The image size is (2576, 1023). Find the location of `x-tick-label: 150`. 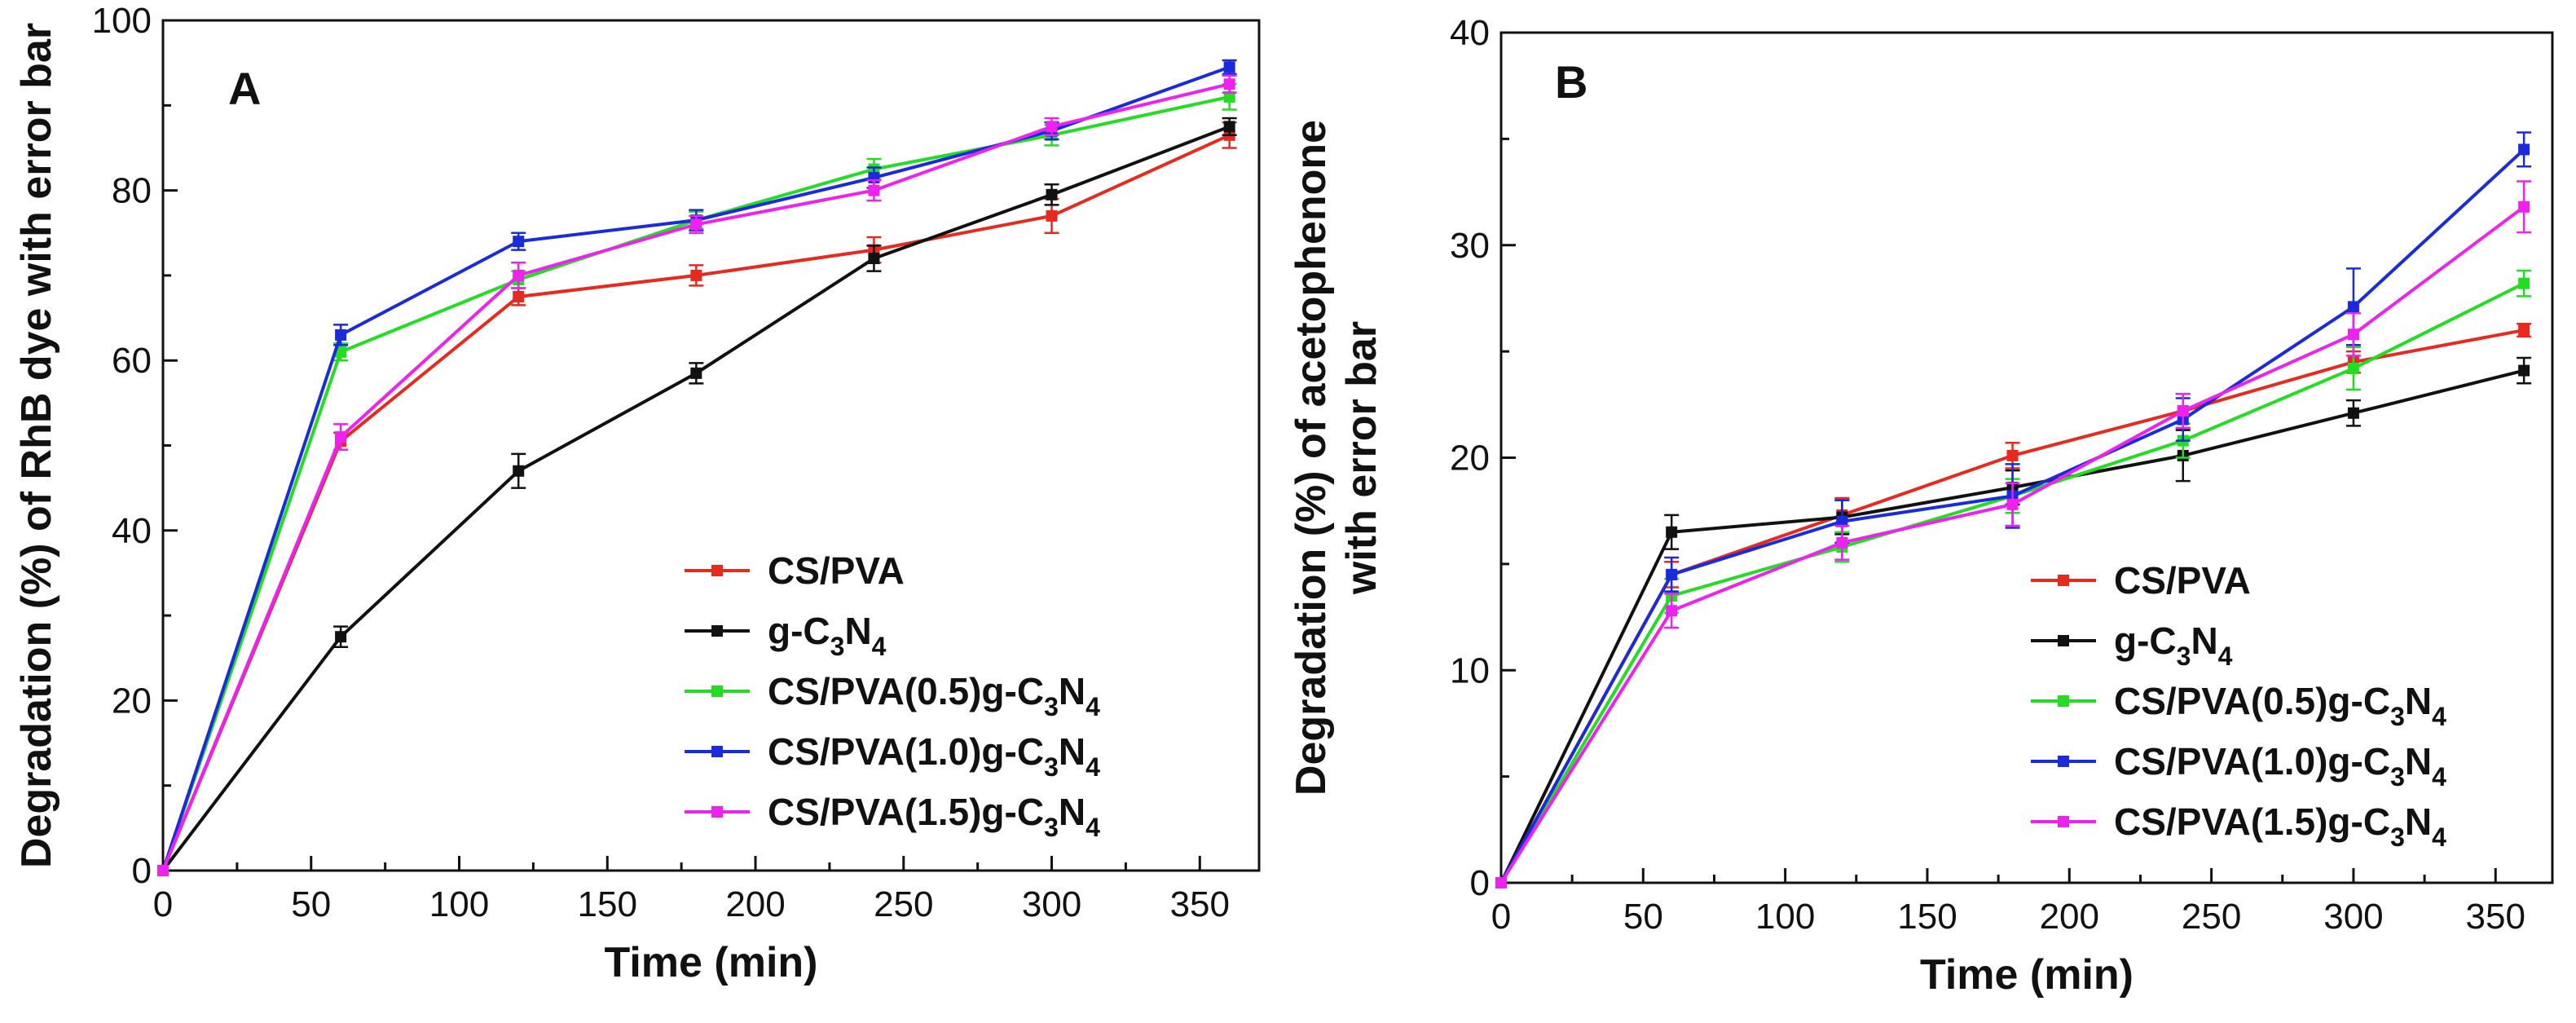

x-tick-label: 150 is located at coordinates (1927, 917).